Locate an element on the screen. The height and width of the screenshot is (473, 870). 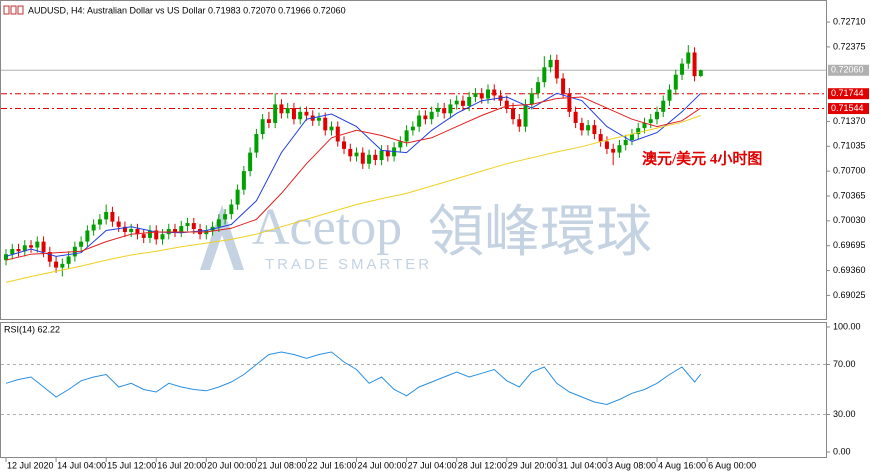
annotation: 澳元/美元 4小时图 is located at coordinates (702, 158).